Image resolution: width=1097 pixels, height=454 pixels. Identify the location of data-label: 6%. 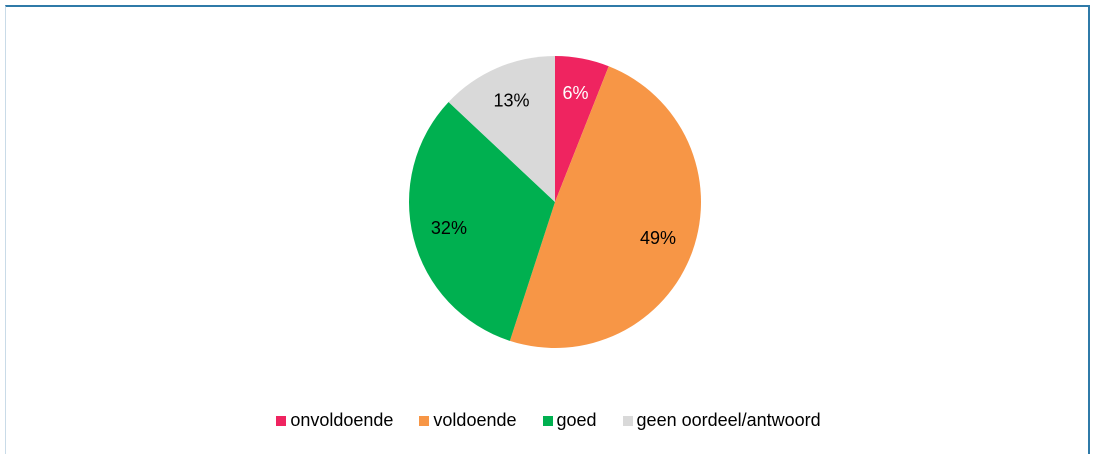
(576, 93).